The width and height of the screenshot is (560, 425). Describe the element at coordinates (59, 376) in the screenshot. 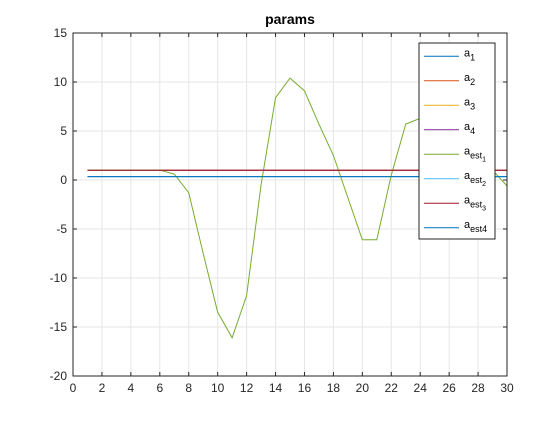

I see `y-tick-label: -20` at that location.